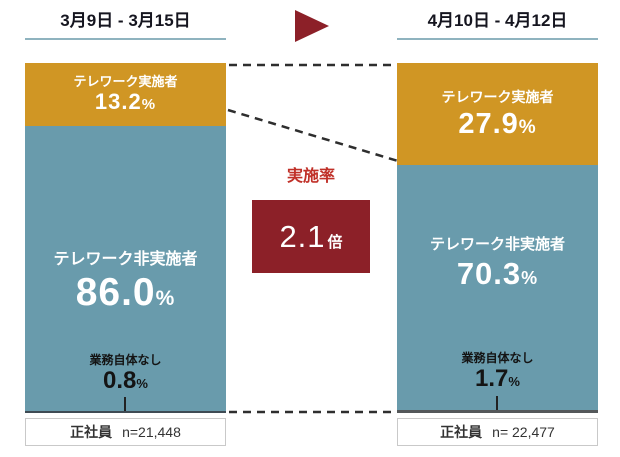  I want to click on sample-size-box-april: 正社員 n= 22,477, so click(497, 432).